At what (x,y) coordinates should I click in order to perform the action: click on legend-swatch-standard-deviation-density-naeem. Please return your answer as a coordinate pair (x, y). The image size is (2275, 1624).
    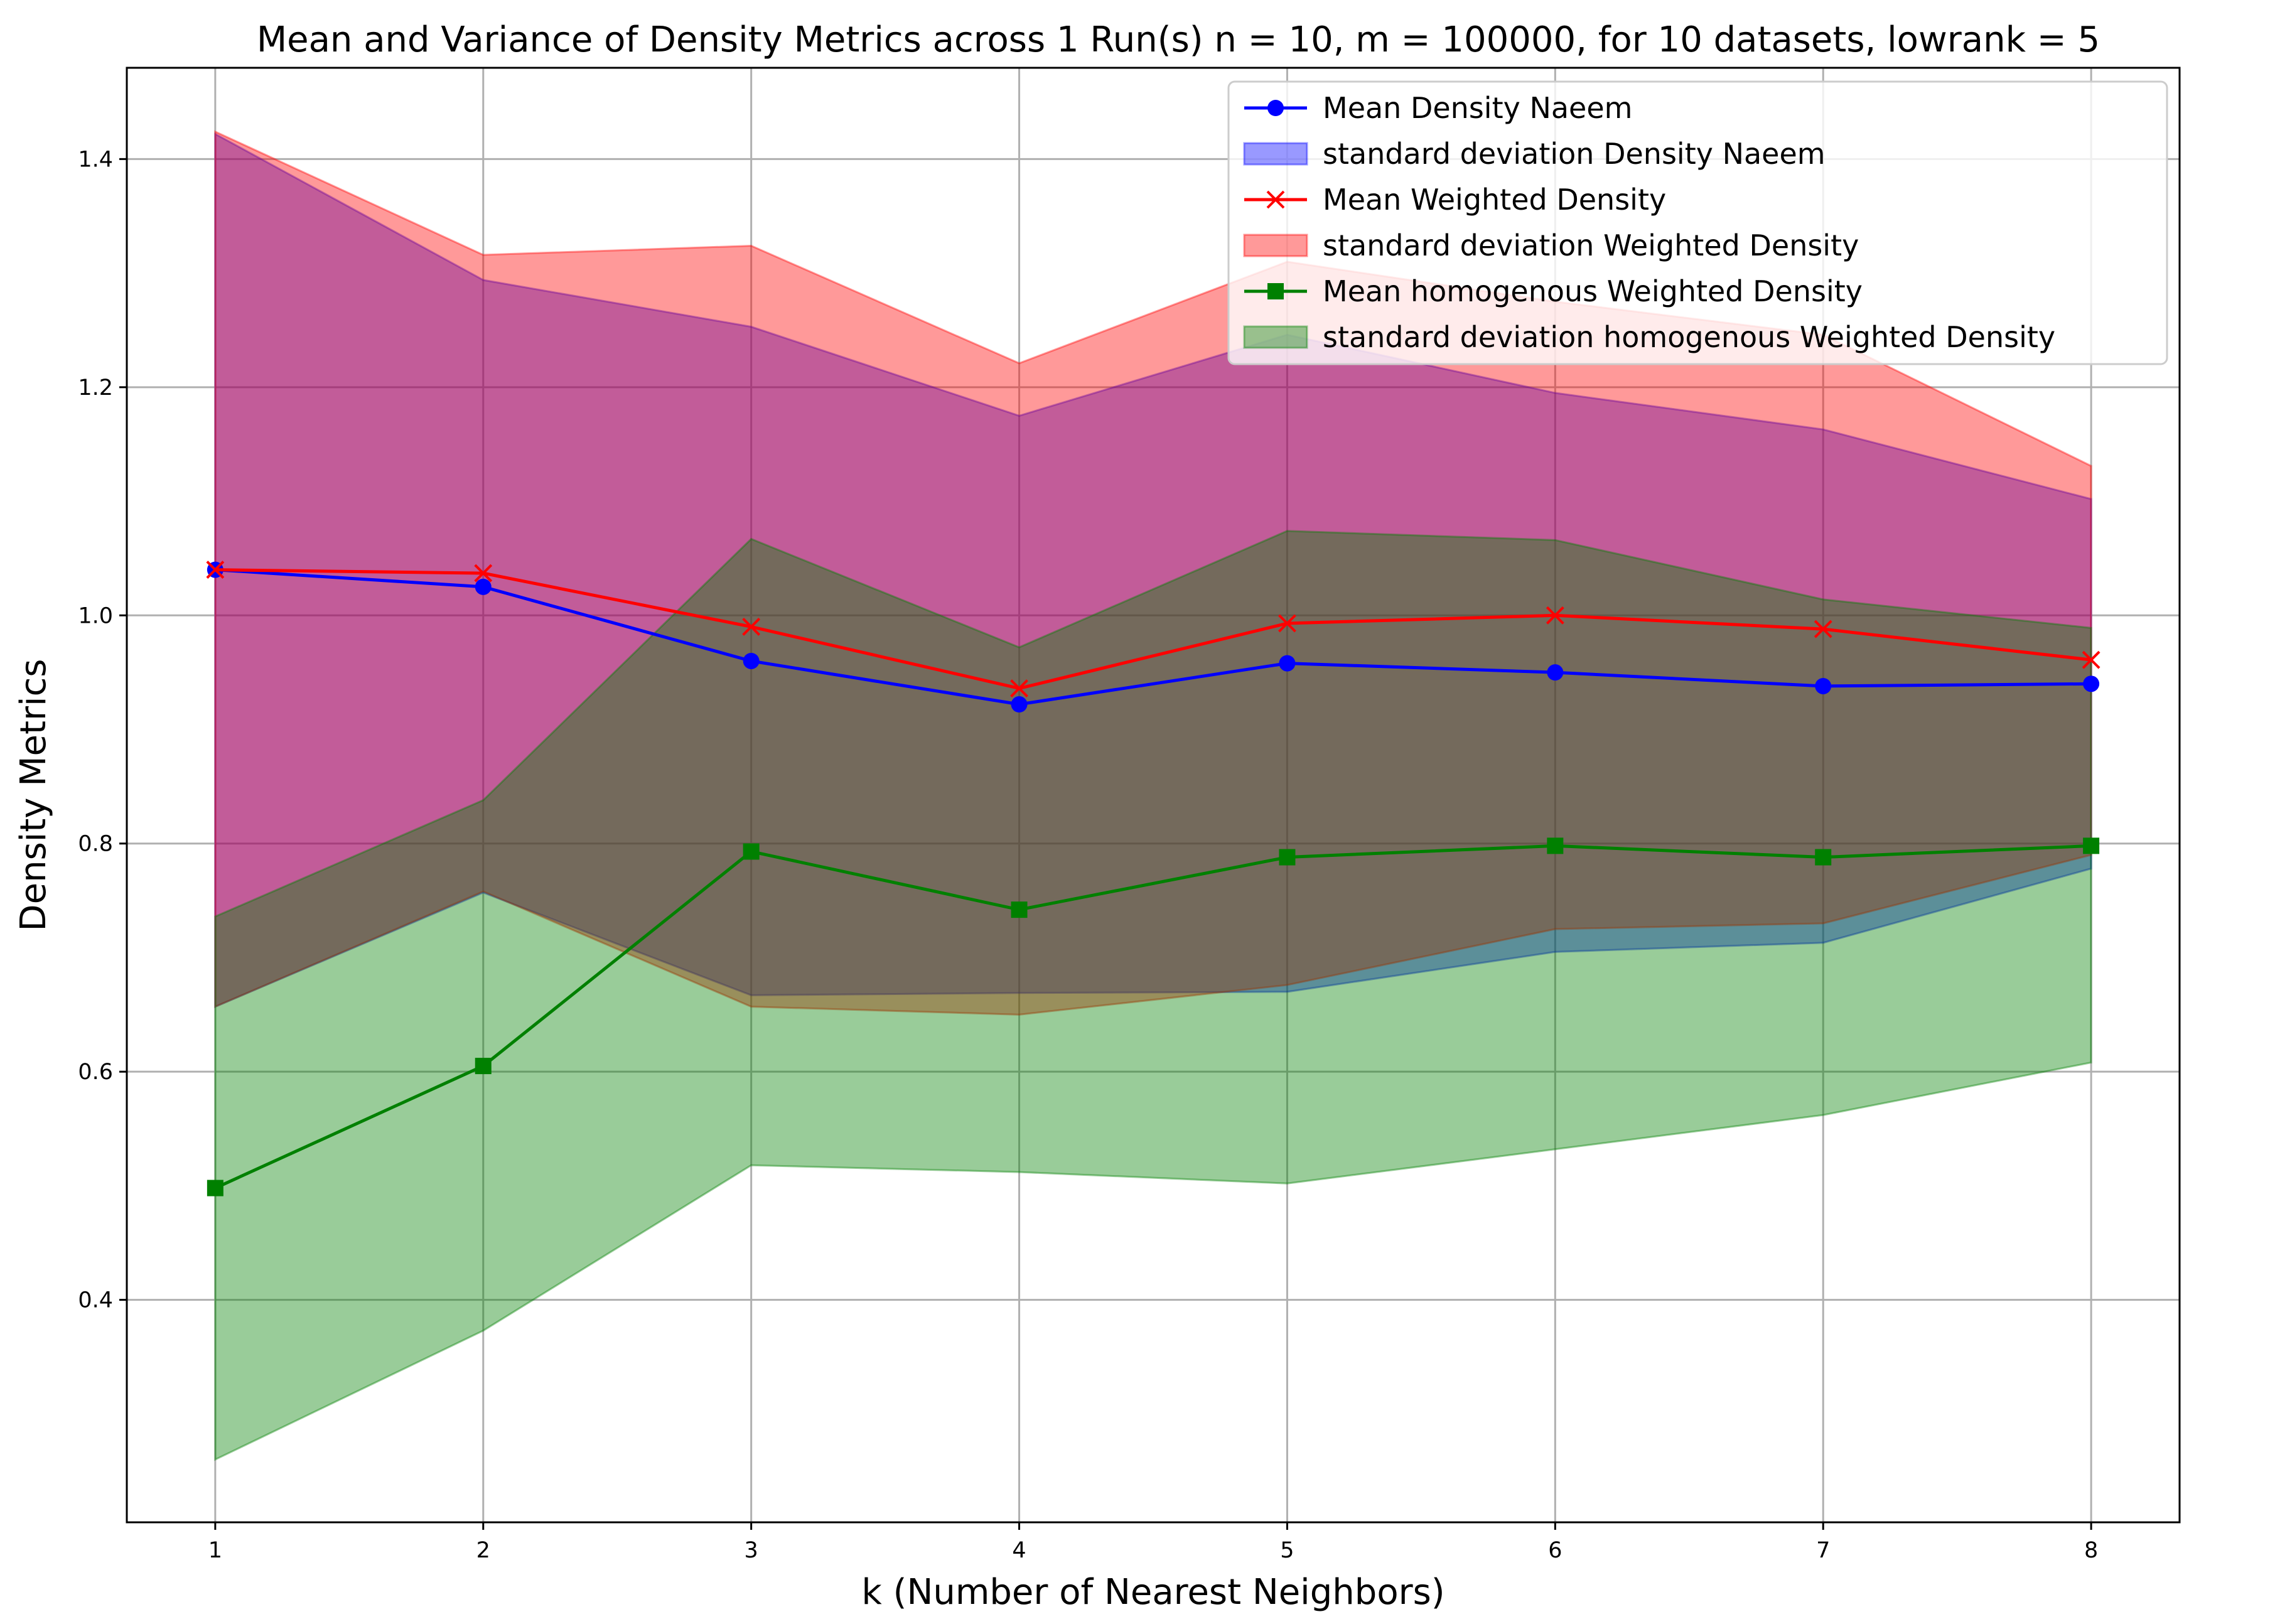
    Looking at the image, I should click on (1275, 154).